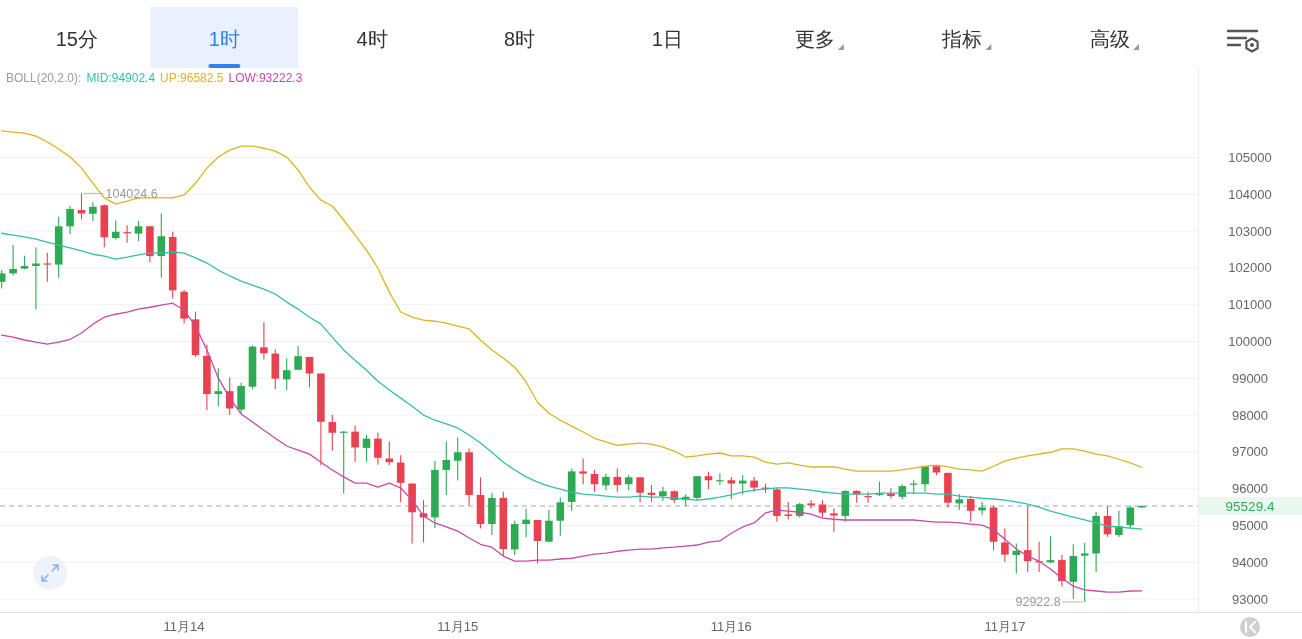  I want to click on y-tick-label: 95000, so click(1250, 525).